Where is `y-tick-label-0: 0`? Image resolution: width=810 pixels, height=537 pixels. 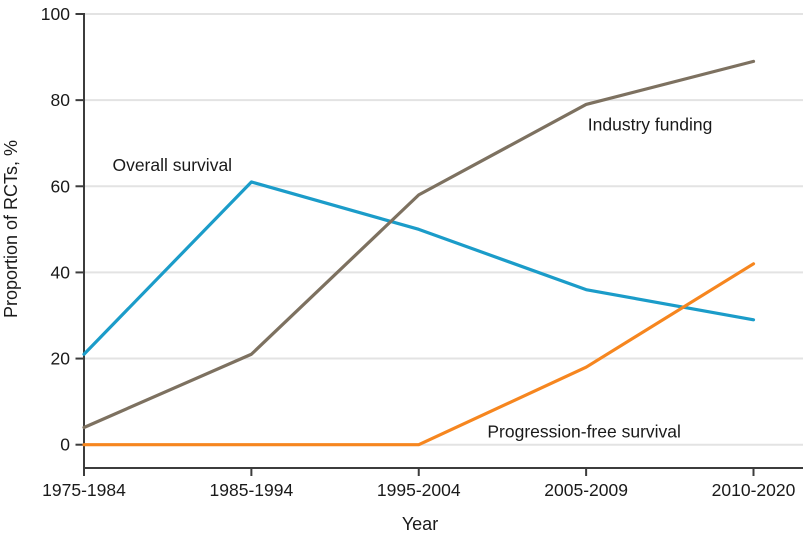 y-tick-label-0: 0 is located at coordinates (65, 445).